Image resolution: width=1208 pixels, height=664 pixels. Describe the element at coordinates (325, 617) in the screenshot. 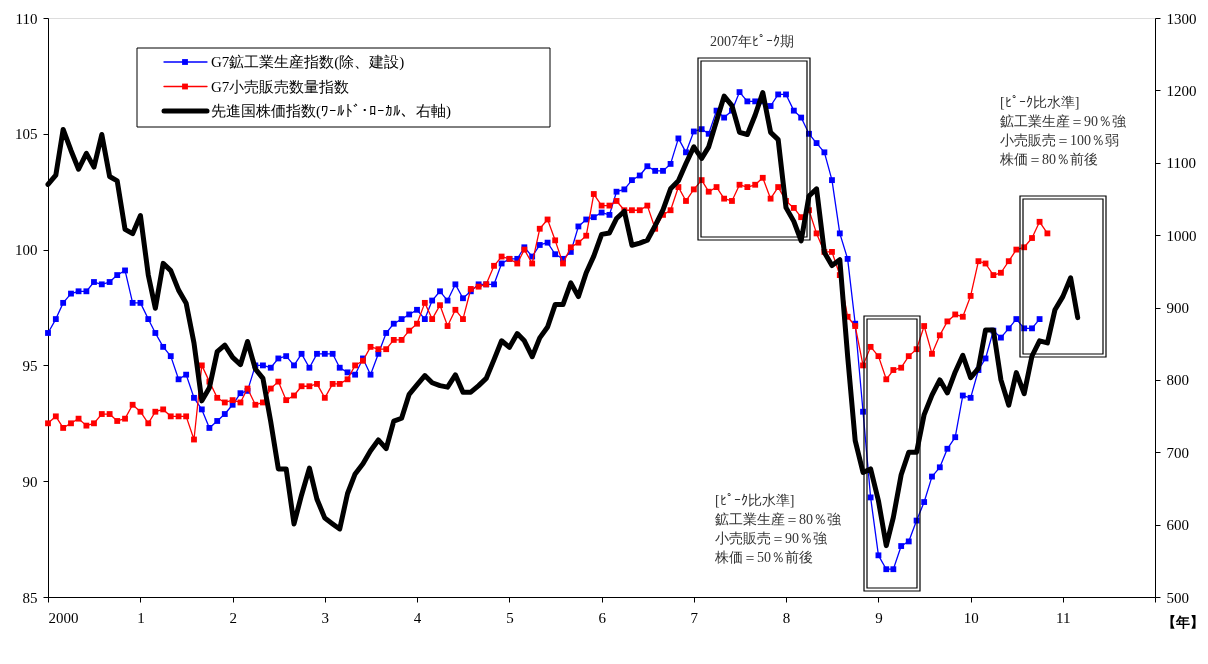

I see `x-tick-label: 3` at that location.